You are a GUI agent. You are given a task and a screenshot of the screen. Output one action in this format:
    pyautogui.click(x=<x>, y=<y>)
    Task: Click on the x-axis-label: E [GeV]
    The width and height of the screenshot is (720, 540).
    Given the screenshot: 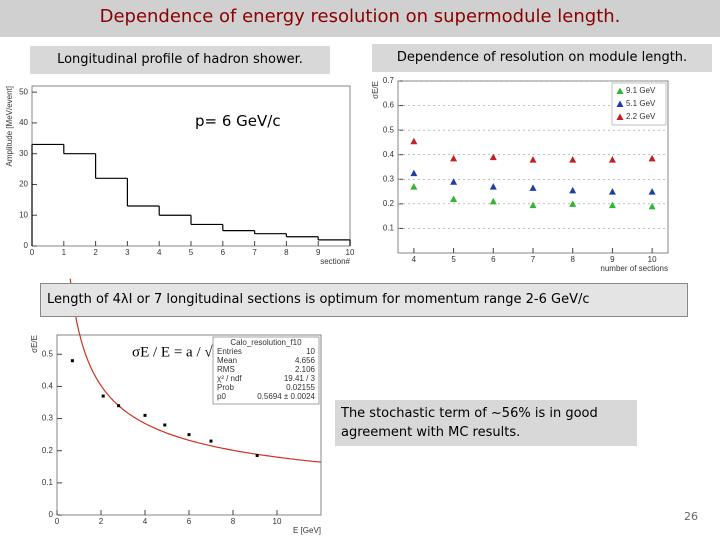 What is the action you would take?
    pyautogui.click(x=307, y=530)
    